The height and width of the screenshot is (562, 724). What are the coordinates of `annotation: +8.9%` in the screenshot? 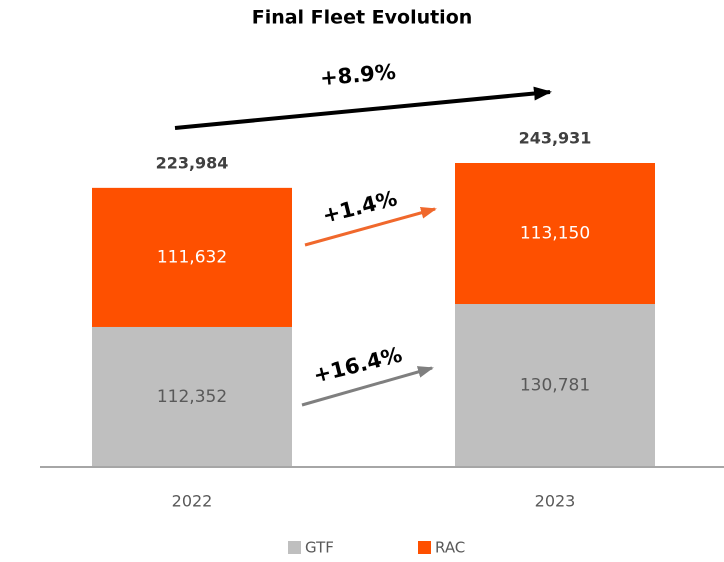 It's located at (358, 75).